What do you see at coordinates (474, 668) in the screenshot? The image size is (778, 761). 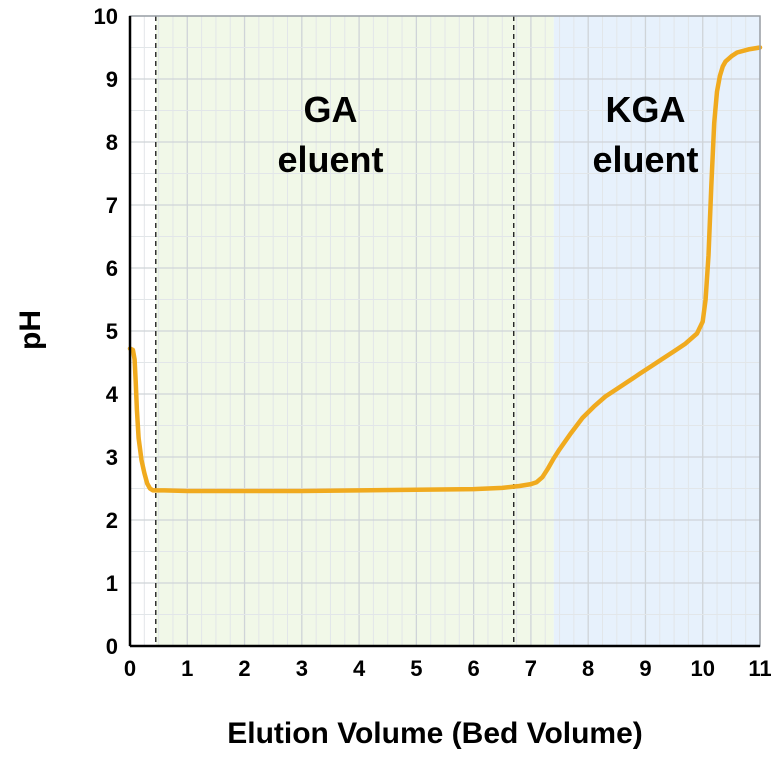 I see `x-tick-label-6: 6` at bounding box center [474, 668].